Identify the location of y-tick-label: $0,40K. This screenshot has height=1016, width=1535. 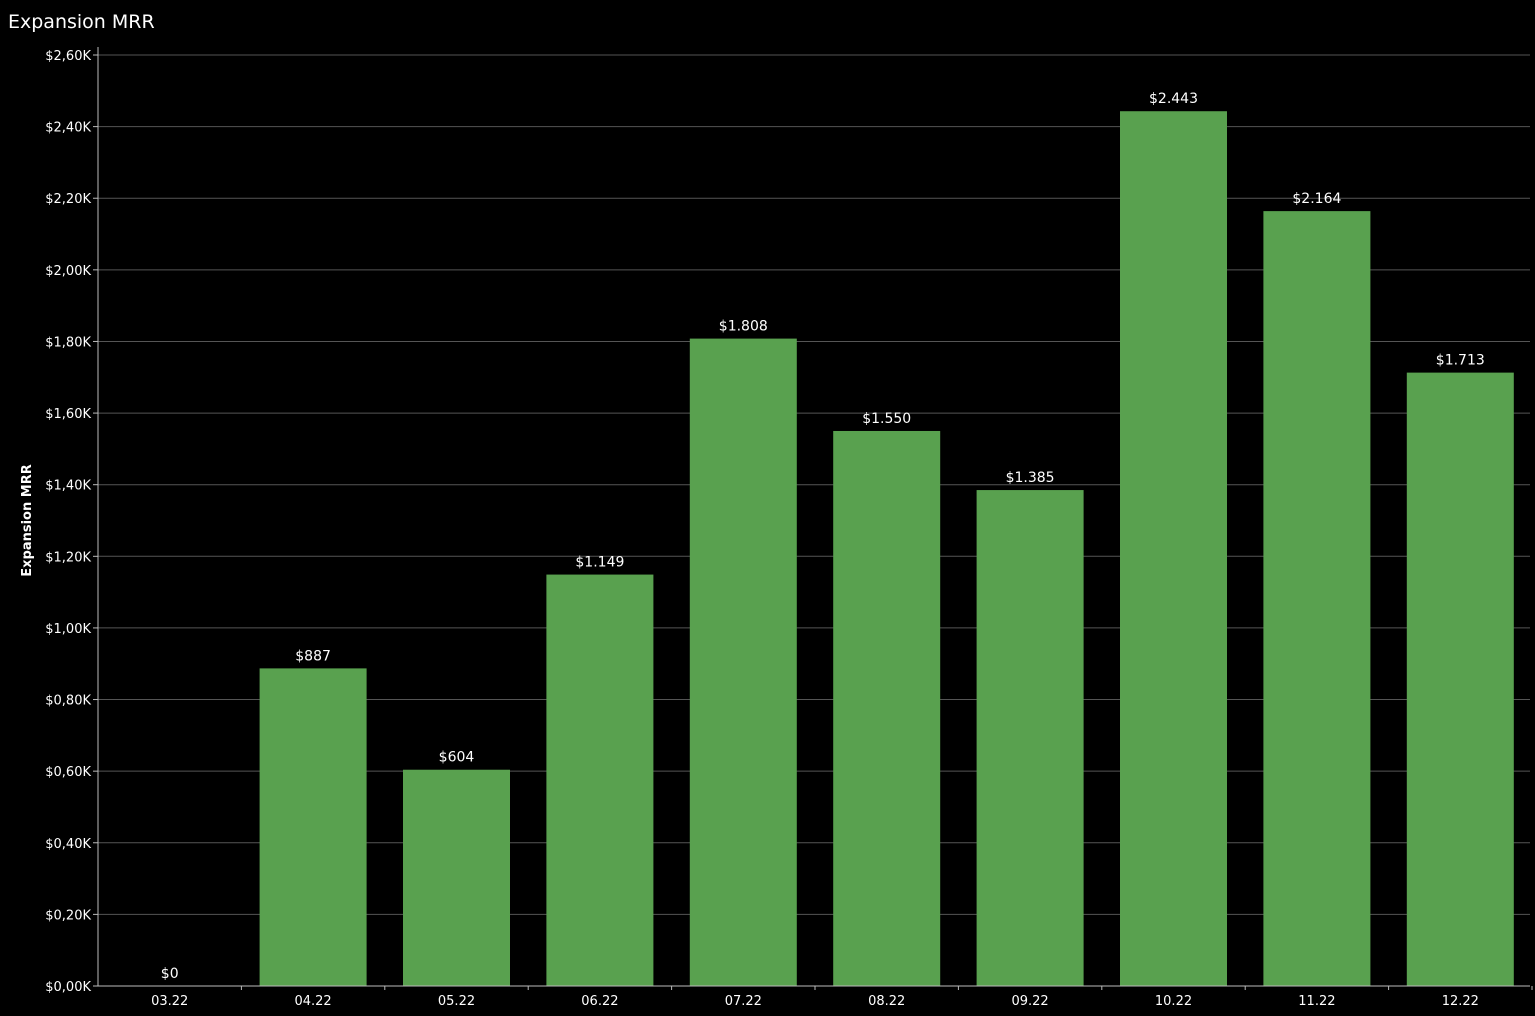
(68, 844).